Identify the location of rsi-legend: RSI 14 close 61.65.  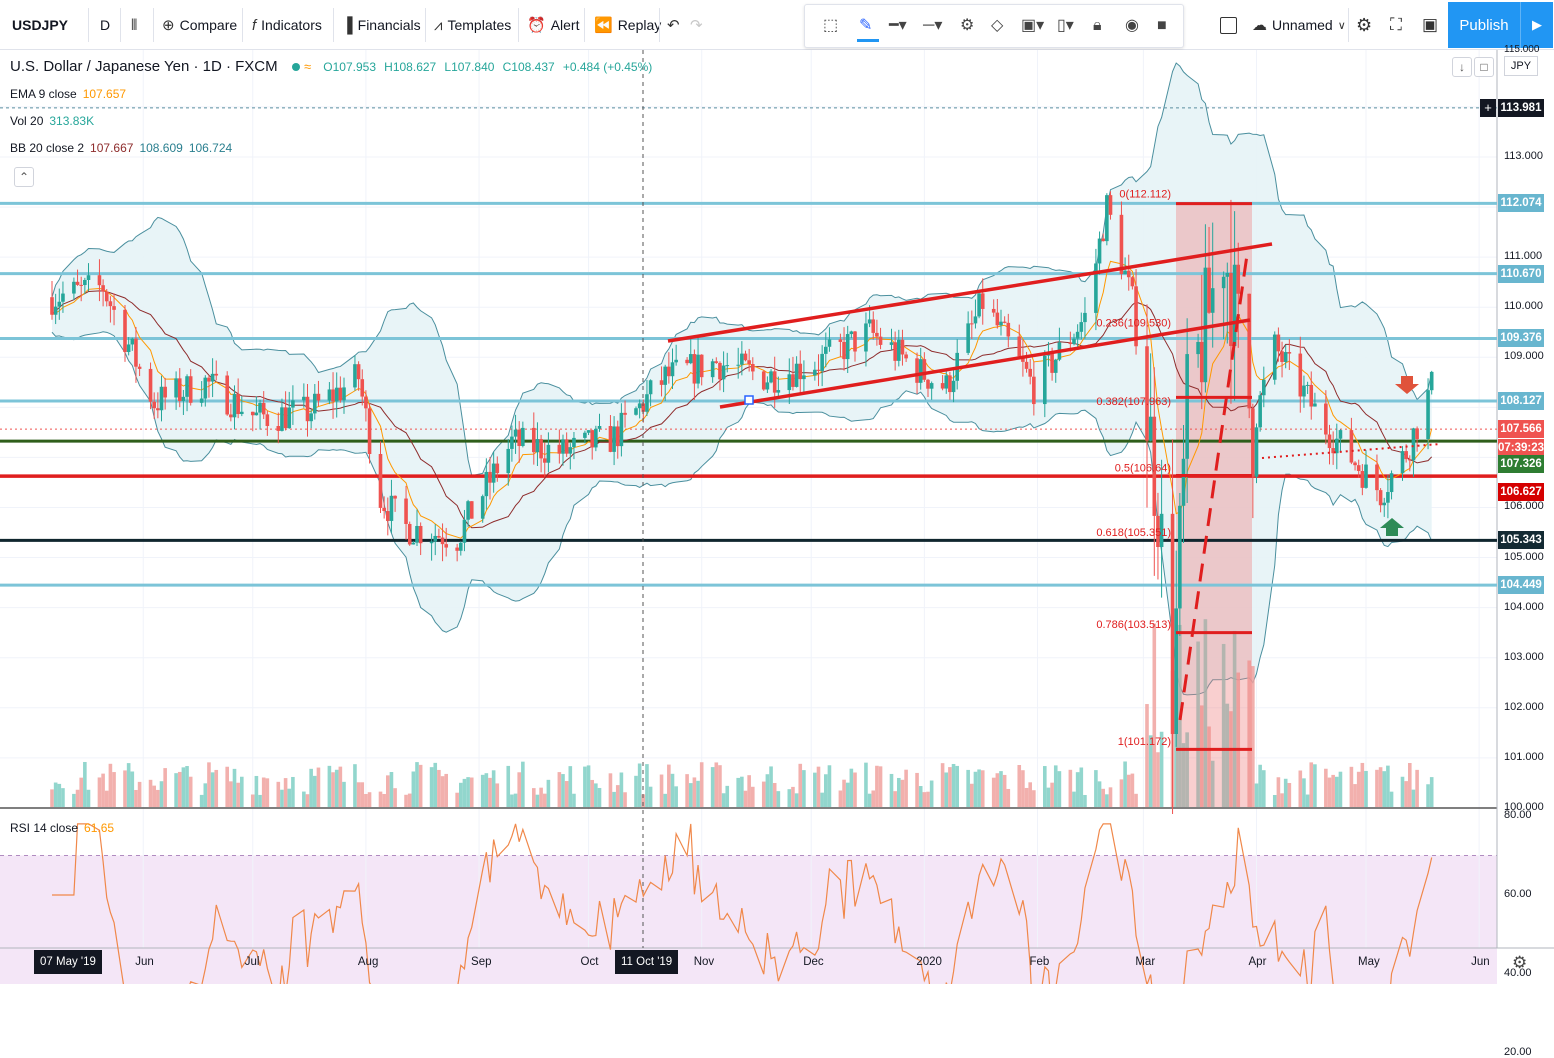
(62, 828).